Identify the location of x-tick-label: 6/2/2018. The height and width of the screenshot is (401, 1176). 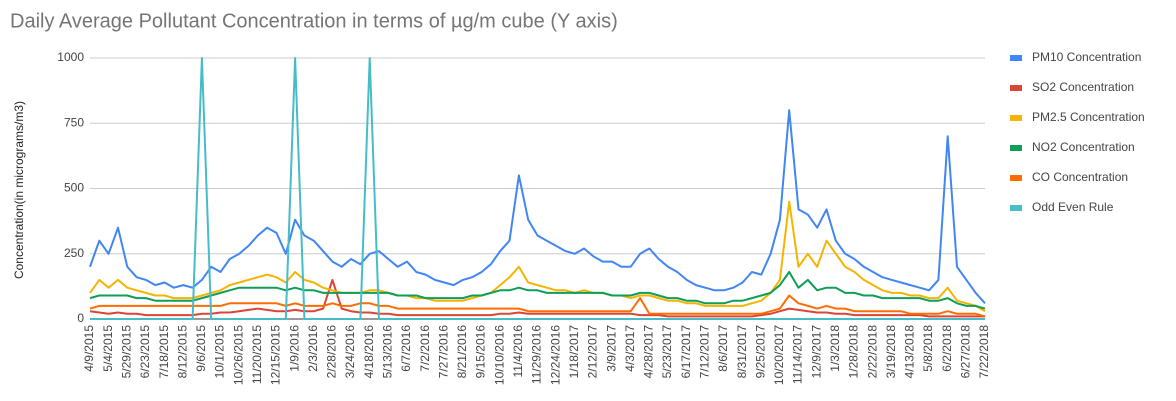
(947, 348).